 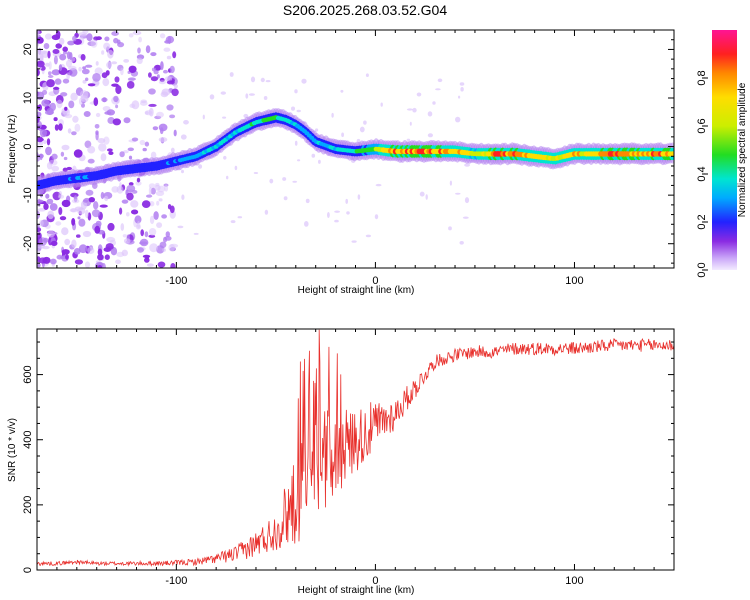 What do you see at coordinates (702, 173) in the screenshot?
I see `colorbar-tick-label: 0.4` at bounding box center [702, 173].